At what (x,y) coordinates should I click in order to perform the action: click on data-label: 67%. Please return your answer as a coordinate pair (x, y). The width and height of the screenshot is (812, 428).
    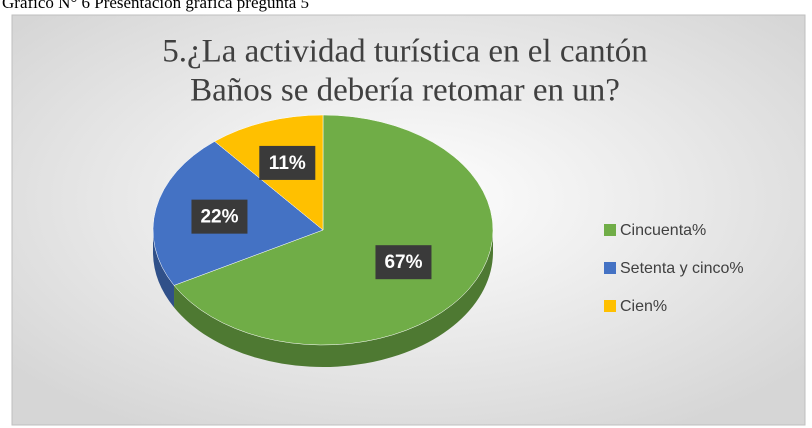
    Looking at the image, I should click on (403, 262).